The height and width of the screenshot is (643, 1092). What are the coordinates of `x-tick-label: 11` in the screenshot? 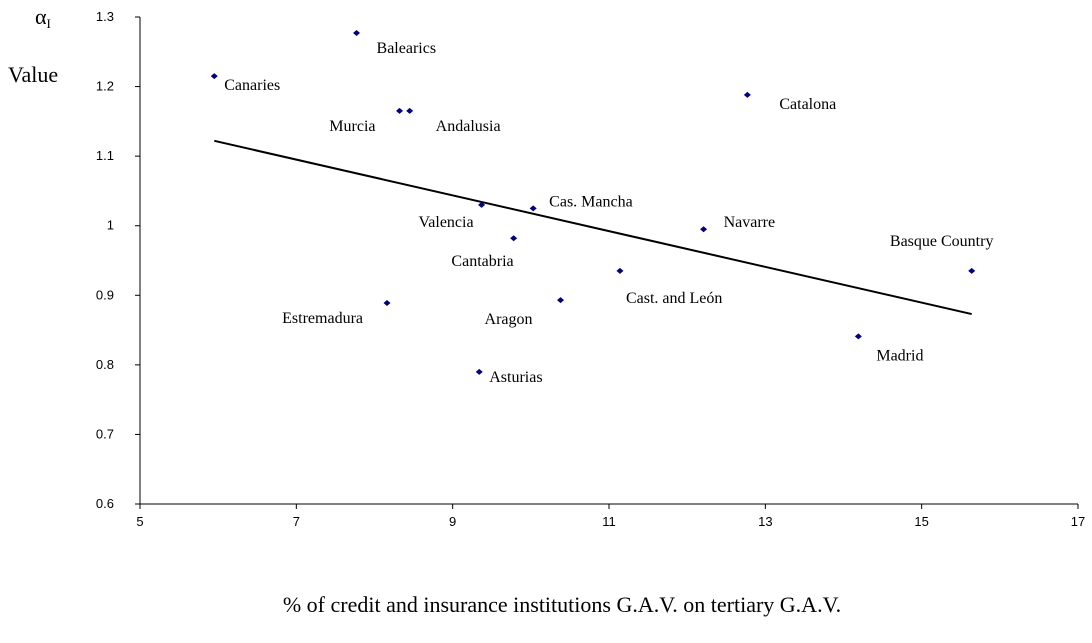 It's located at (609, 521).